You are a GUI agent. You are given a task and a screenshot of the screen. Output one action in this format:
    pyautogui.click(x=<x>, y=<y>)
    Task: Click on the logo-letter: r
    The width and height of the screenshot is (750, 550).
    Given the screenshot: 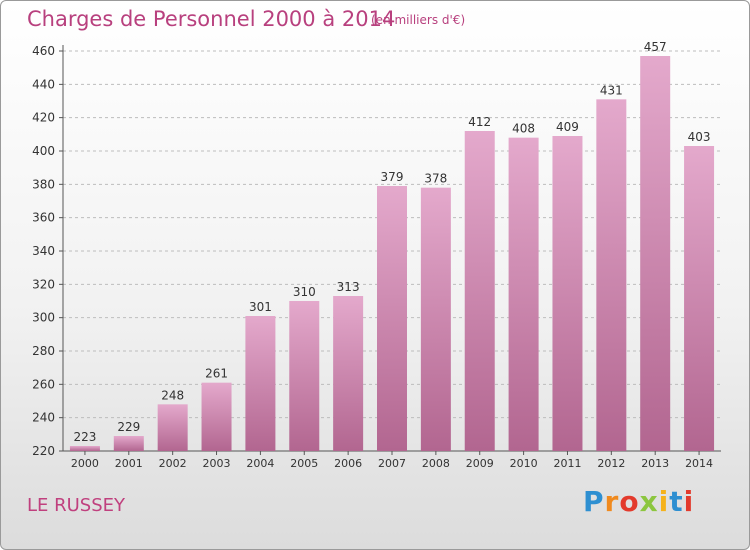 What is the action you would take?
    pyautogui.click(x=612, y=501)
    